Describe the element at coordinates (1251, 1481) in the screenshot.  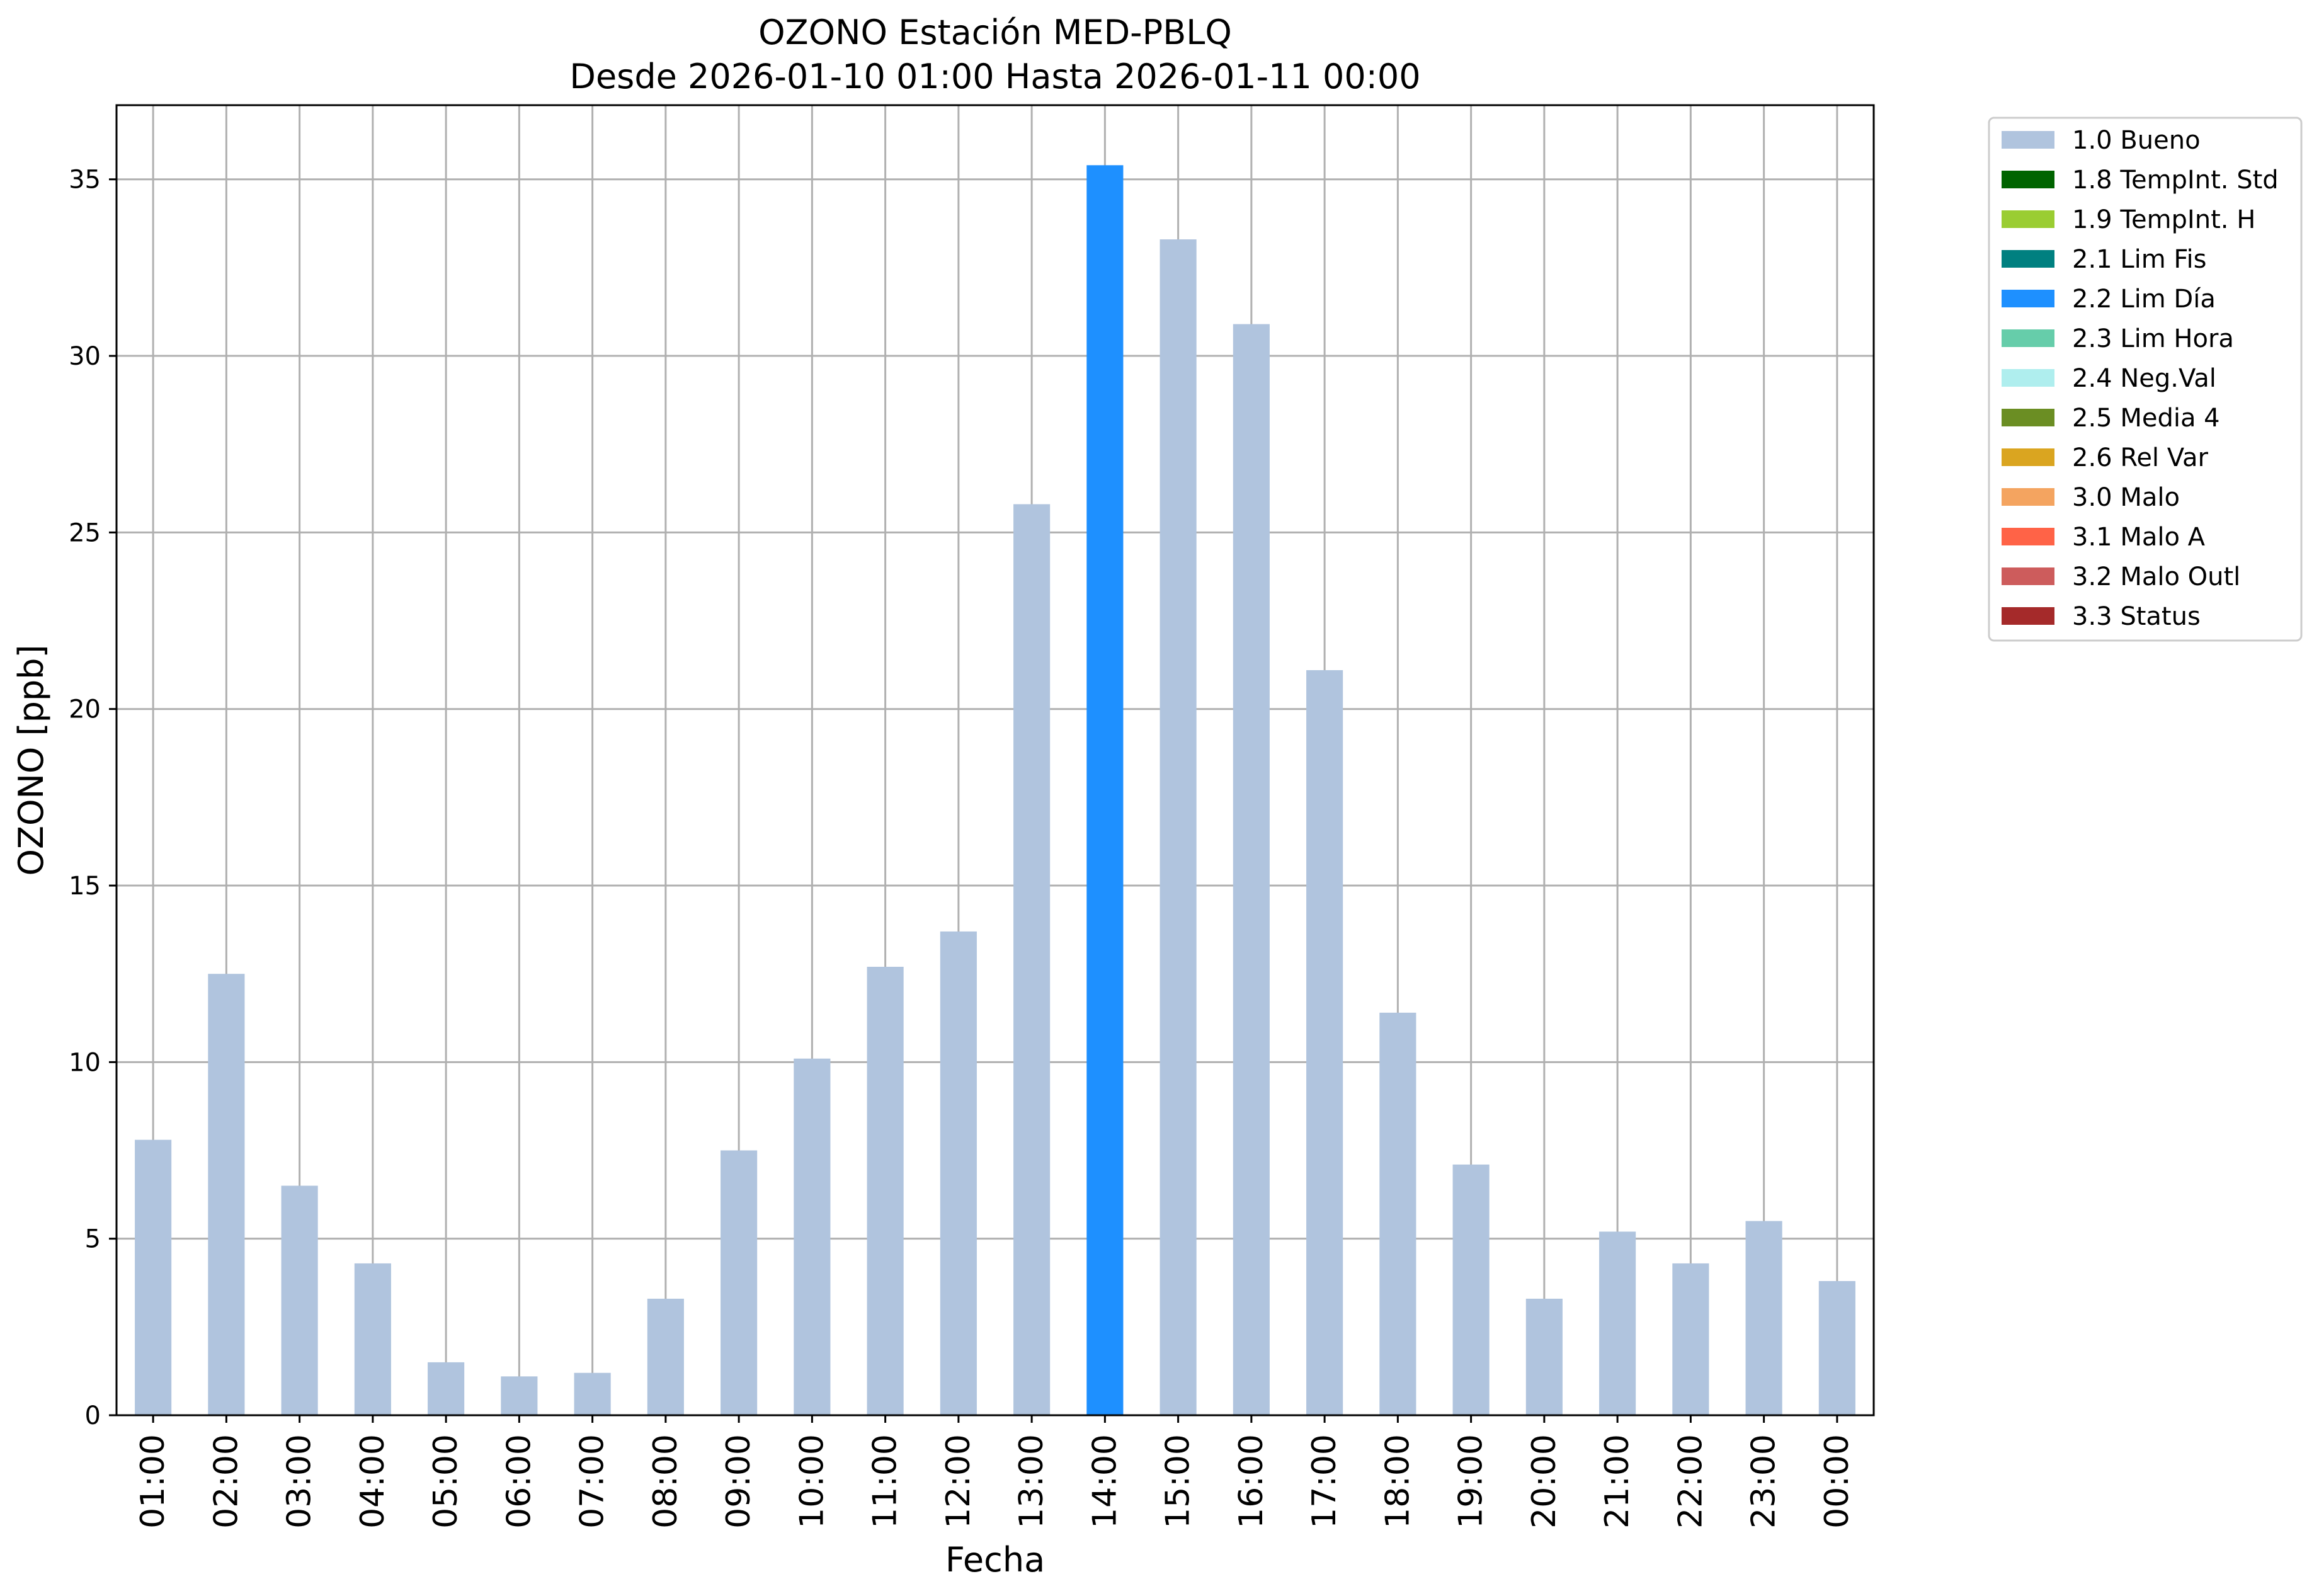
I see `x-tick-label: 16:00` at that location.